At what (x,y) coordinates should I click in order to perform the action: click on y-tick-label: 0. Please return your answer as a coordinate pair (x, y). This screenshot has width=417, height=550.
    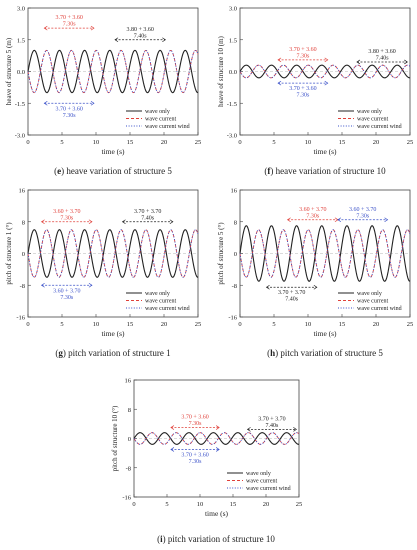
    Looking at the image, I should click on (129, 439).